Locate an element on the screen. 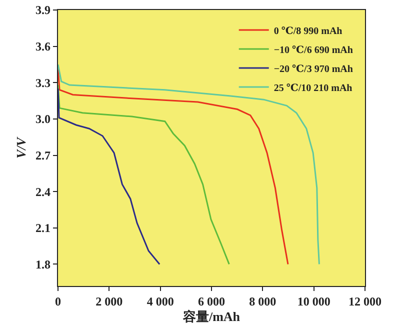  y-tick-label: 3.6 is located at coordinates (43, 47).